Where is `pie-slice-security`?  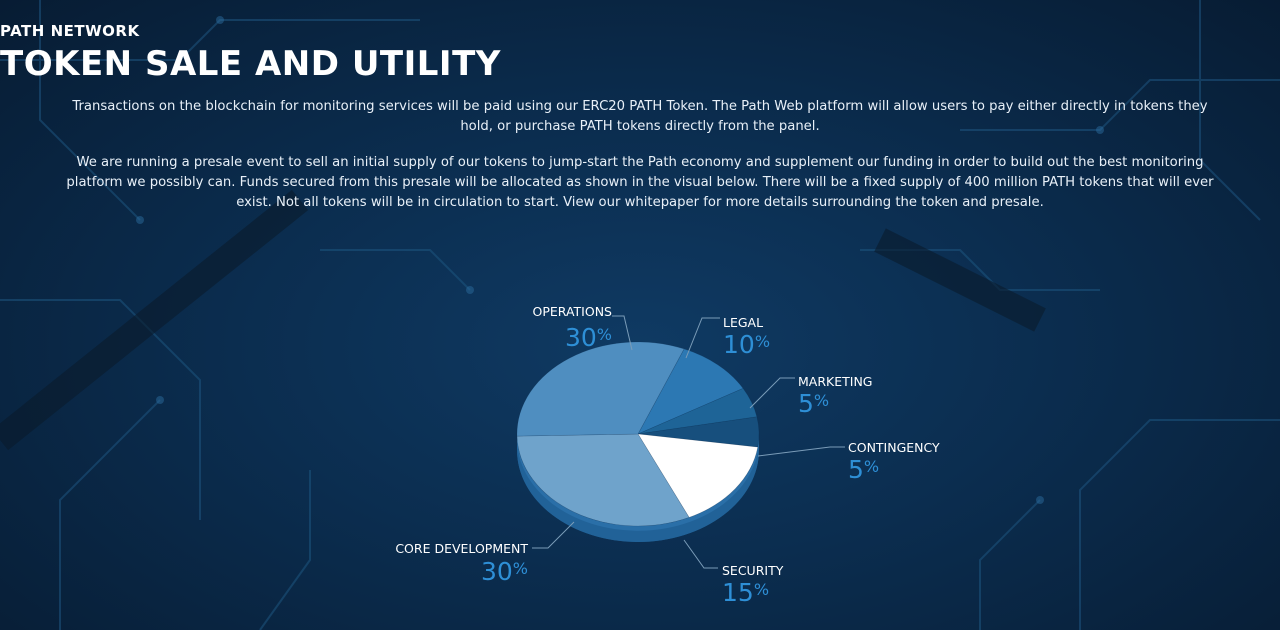
pie-slice-security is located at coordinates (698, 475).